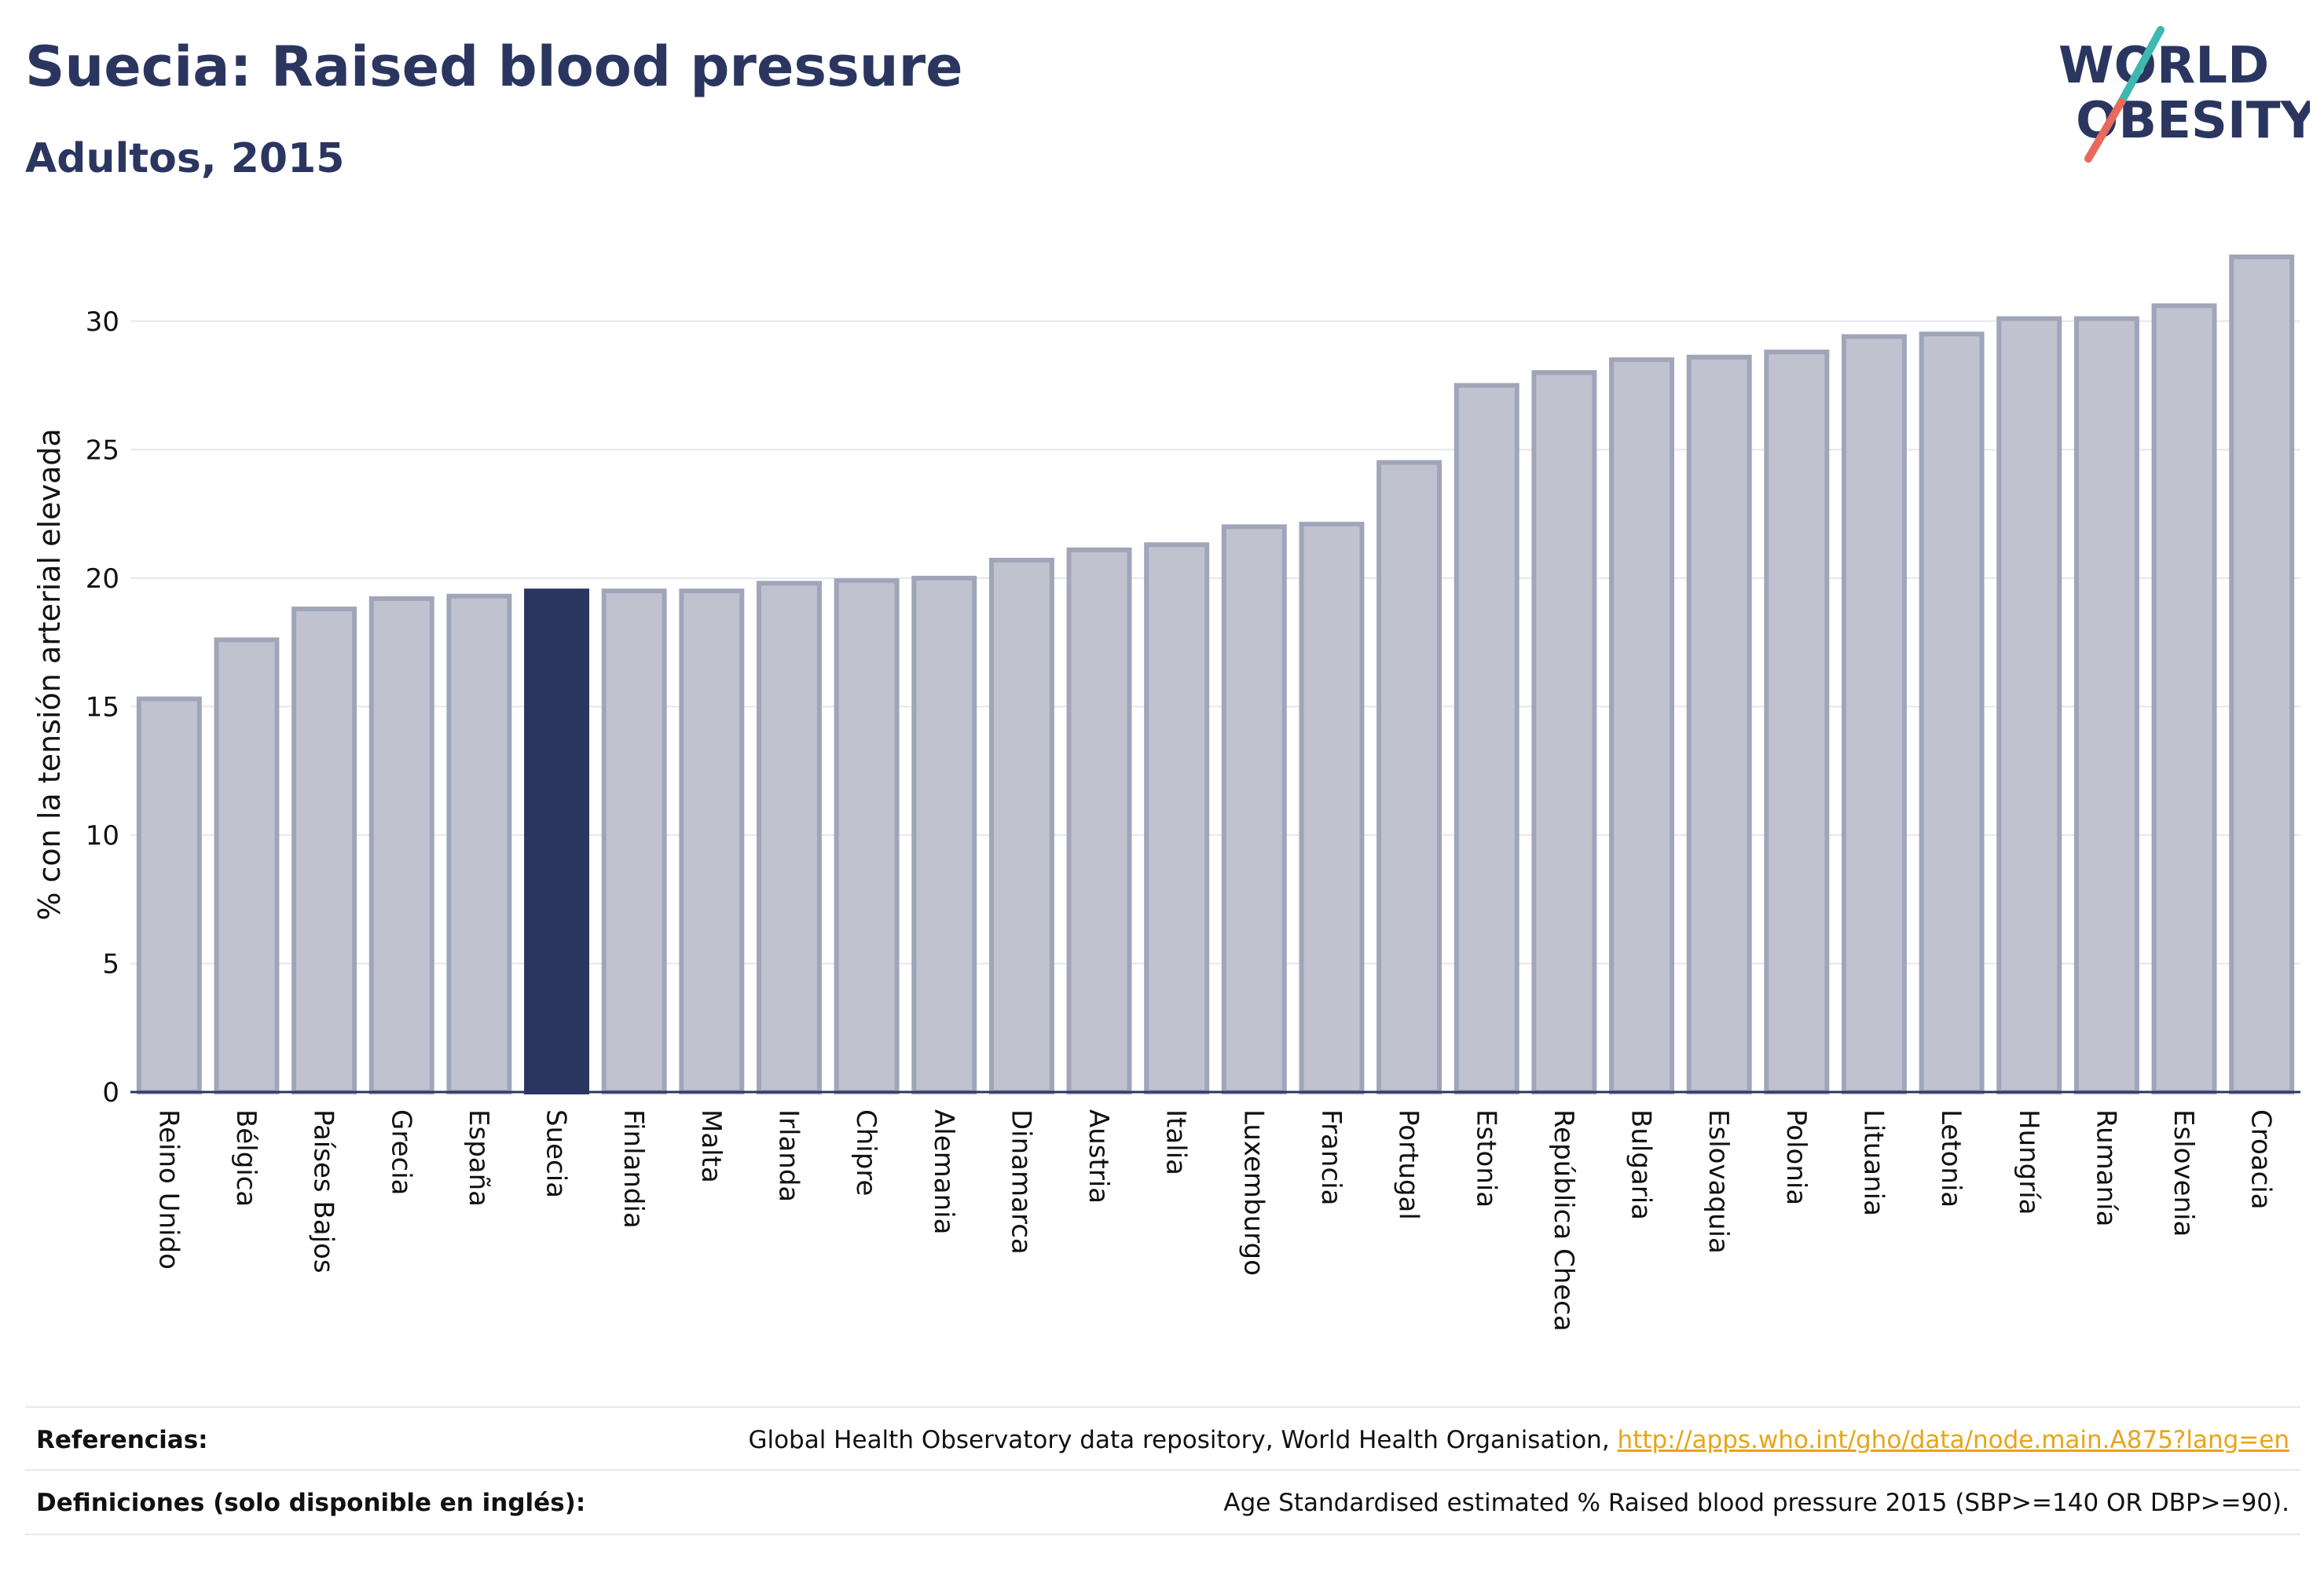 The width and height of the screenshot is (2324, 1576). Describe the element at coordinates (1177, 818) in the screenshot. I see `bar-italia` at that location.